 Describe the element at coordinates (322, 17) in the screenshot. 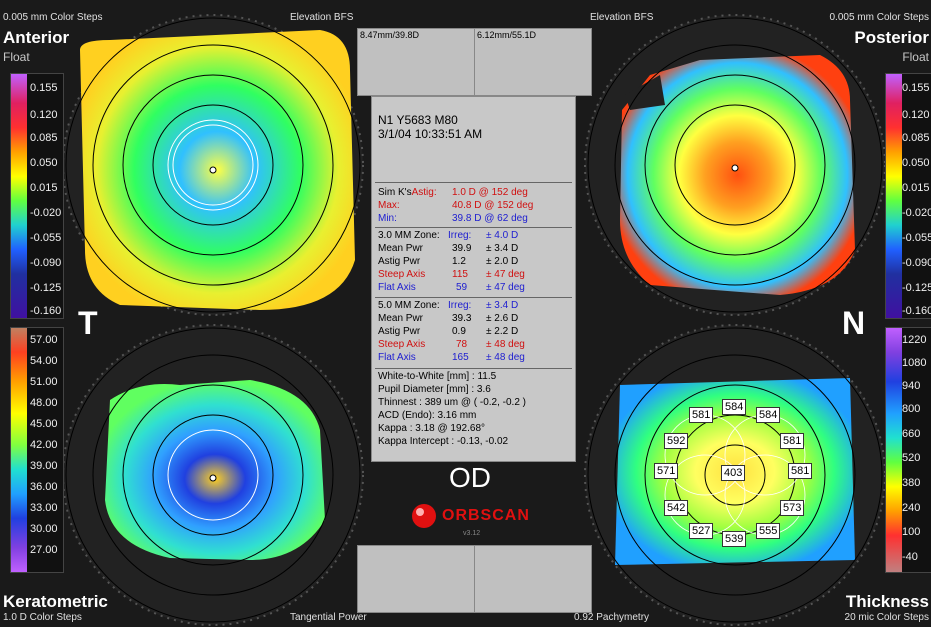

I see `anterior-bfs-label: Elevation BFS` at that location.